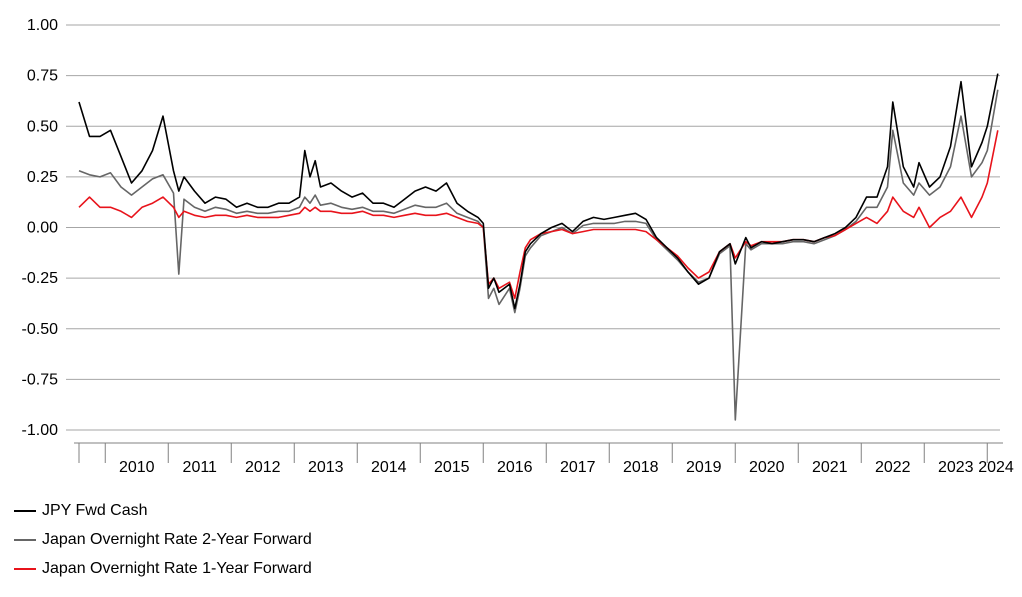 The height and width of the screenshot is (597, 1022). I want to click on legend-swatch-jpy-fwd-cash, so click(25, 510).